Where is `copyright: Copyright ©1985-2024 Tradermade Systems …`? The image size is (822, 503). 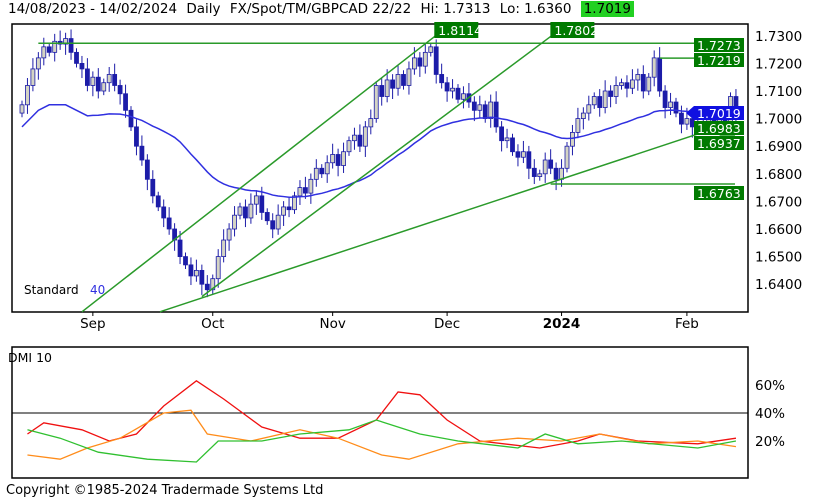
copyright: Copyright ©1985-2024 Tradermade Systems … is located at coordinates (165, 490).